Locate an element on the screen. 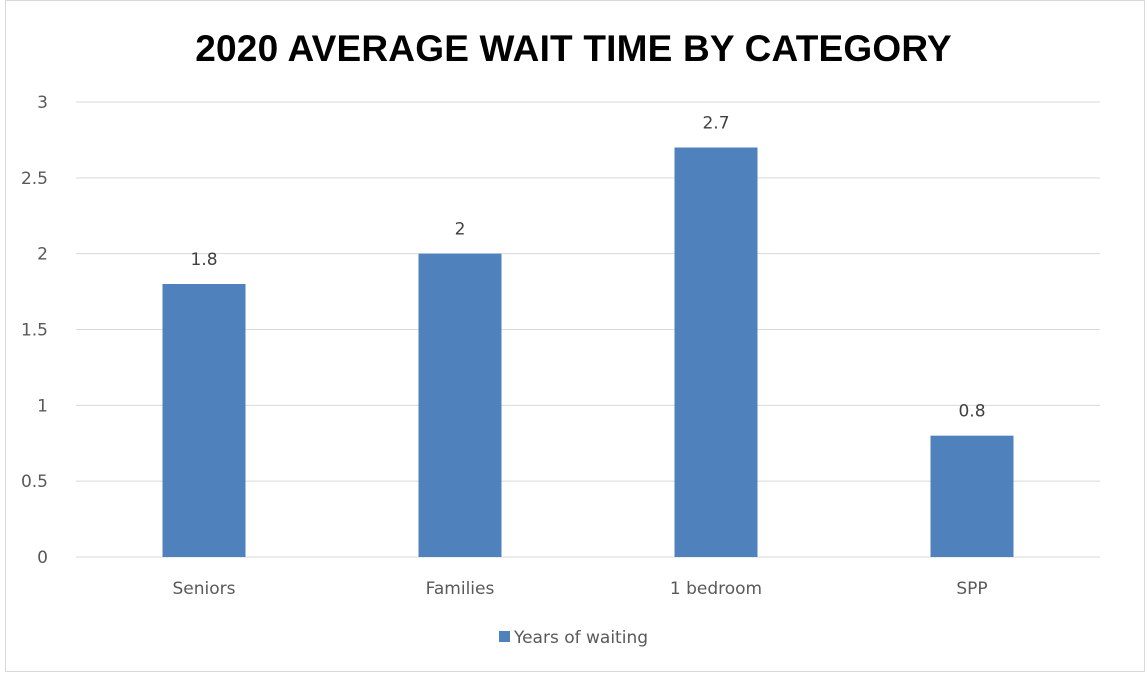 Image resolution: width=1147 pixels, height=675 pixels. legend-swatch is located at coordinates (504, 636).